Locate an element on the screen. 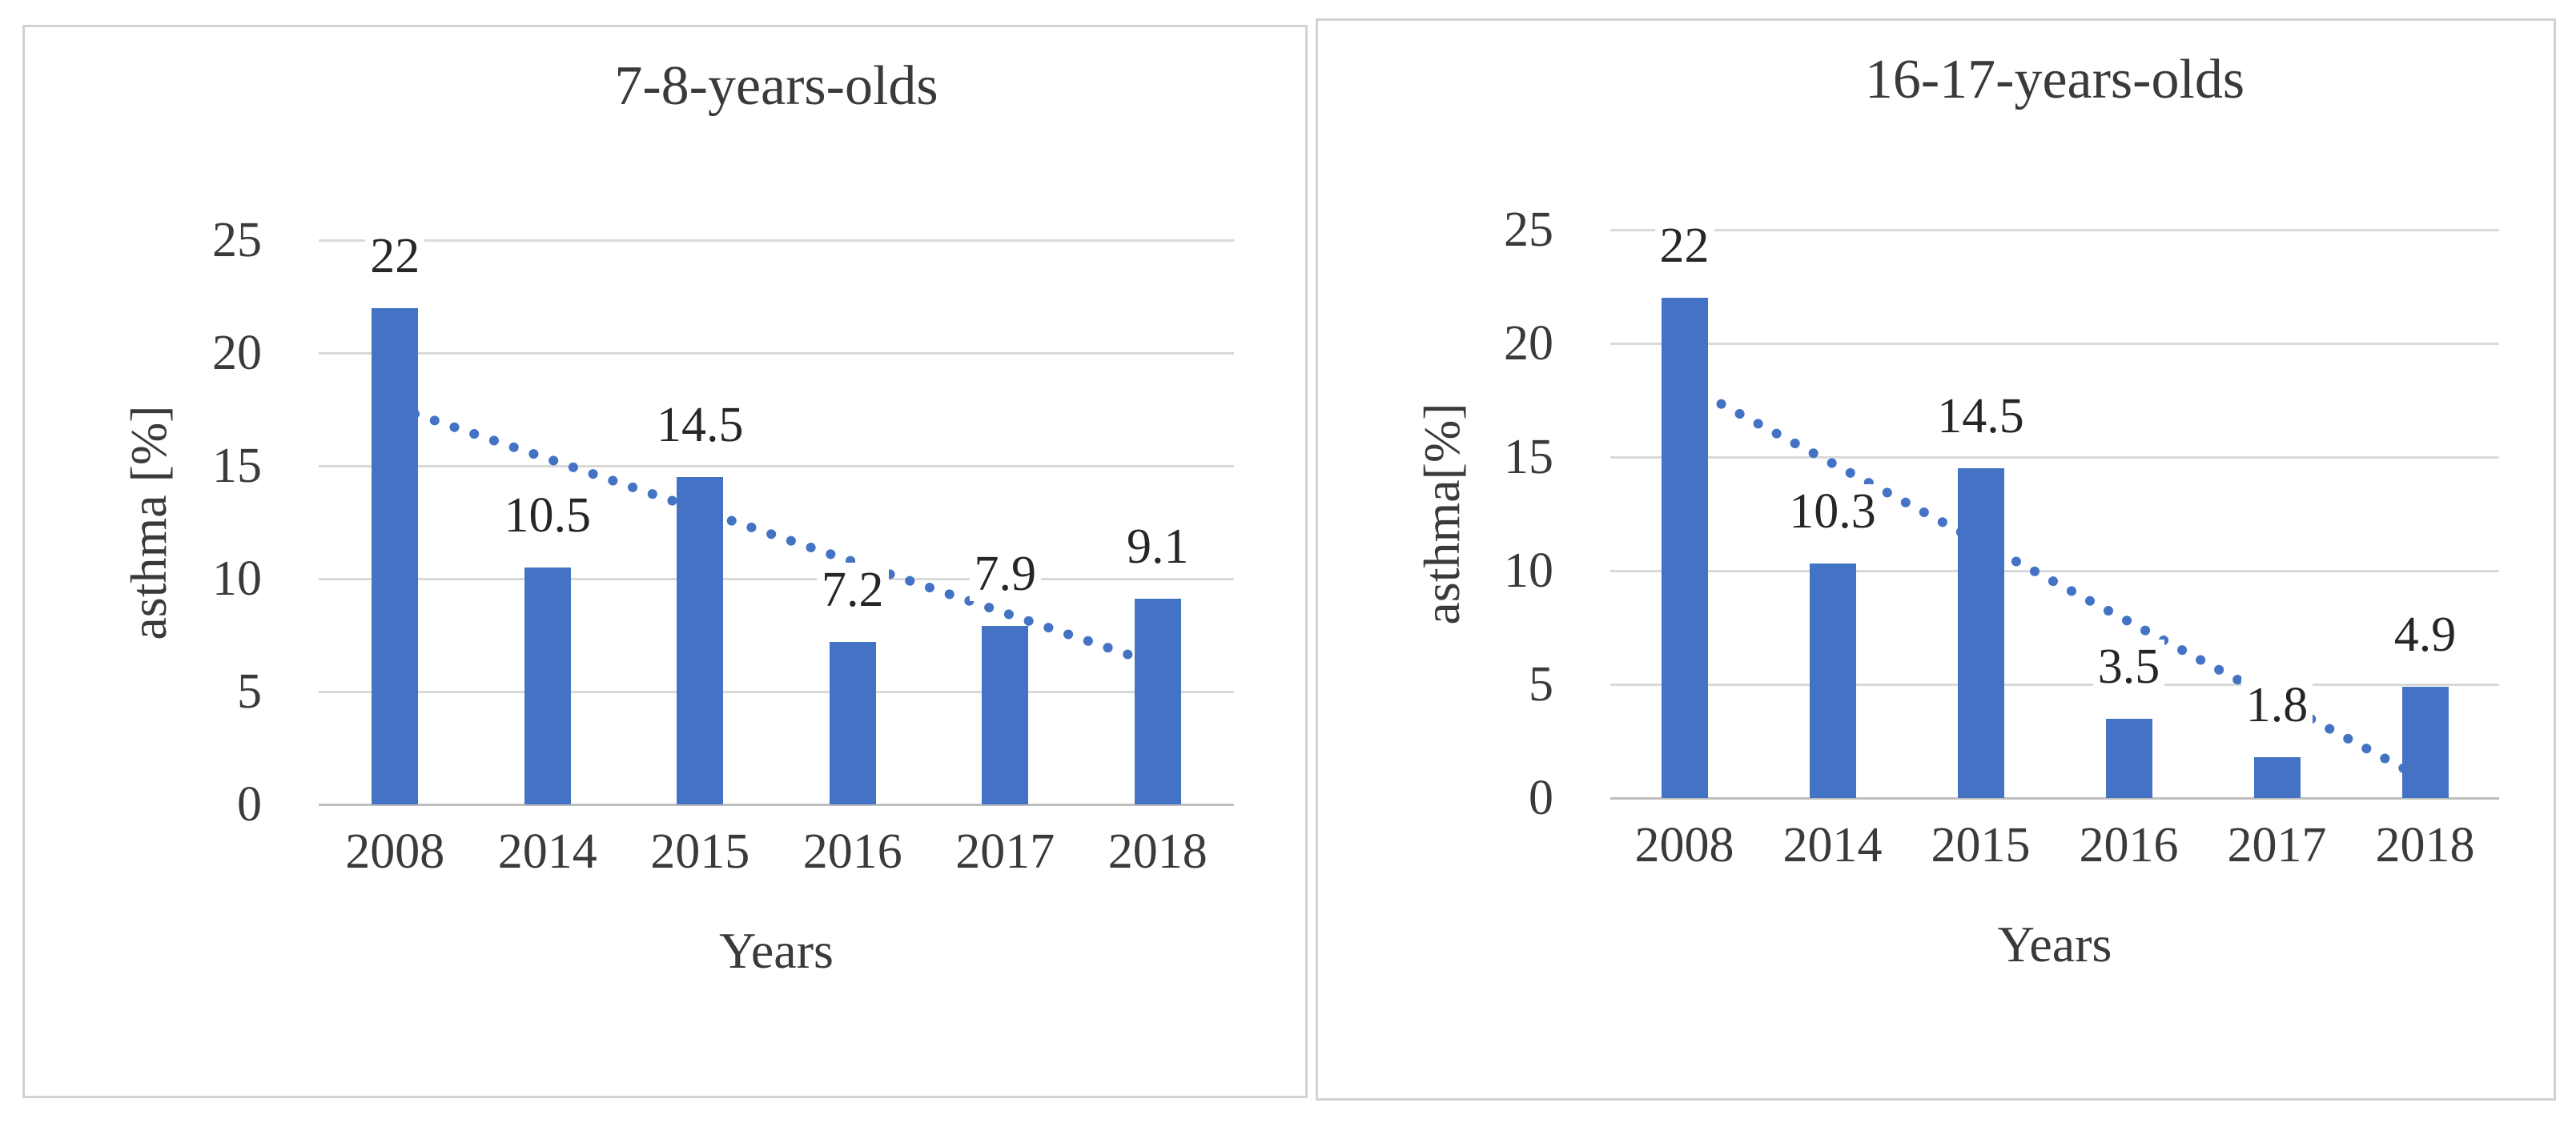 Image resolution: width=2576 pixels, height=1127 pixels. bar-value-label: 10.3 is located at coordinates (1833, 511).